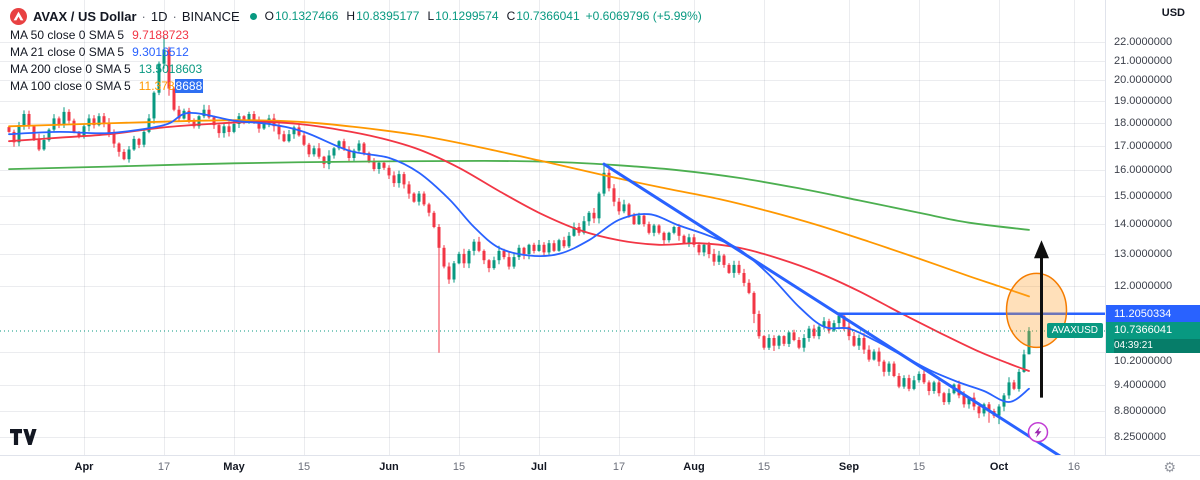  What do you see at coordinates (356, 68) in the screenshot?
I see `indicator-legend-ma200: MA 200 close 0 SMA 5 13.5018603` at bounding box center [356, 68].